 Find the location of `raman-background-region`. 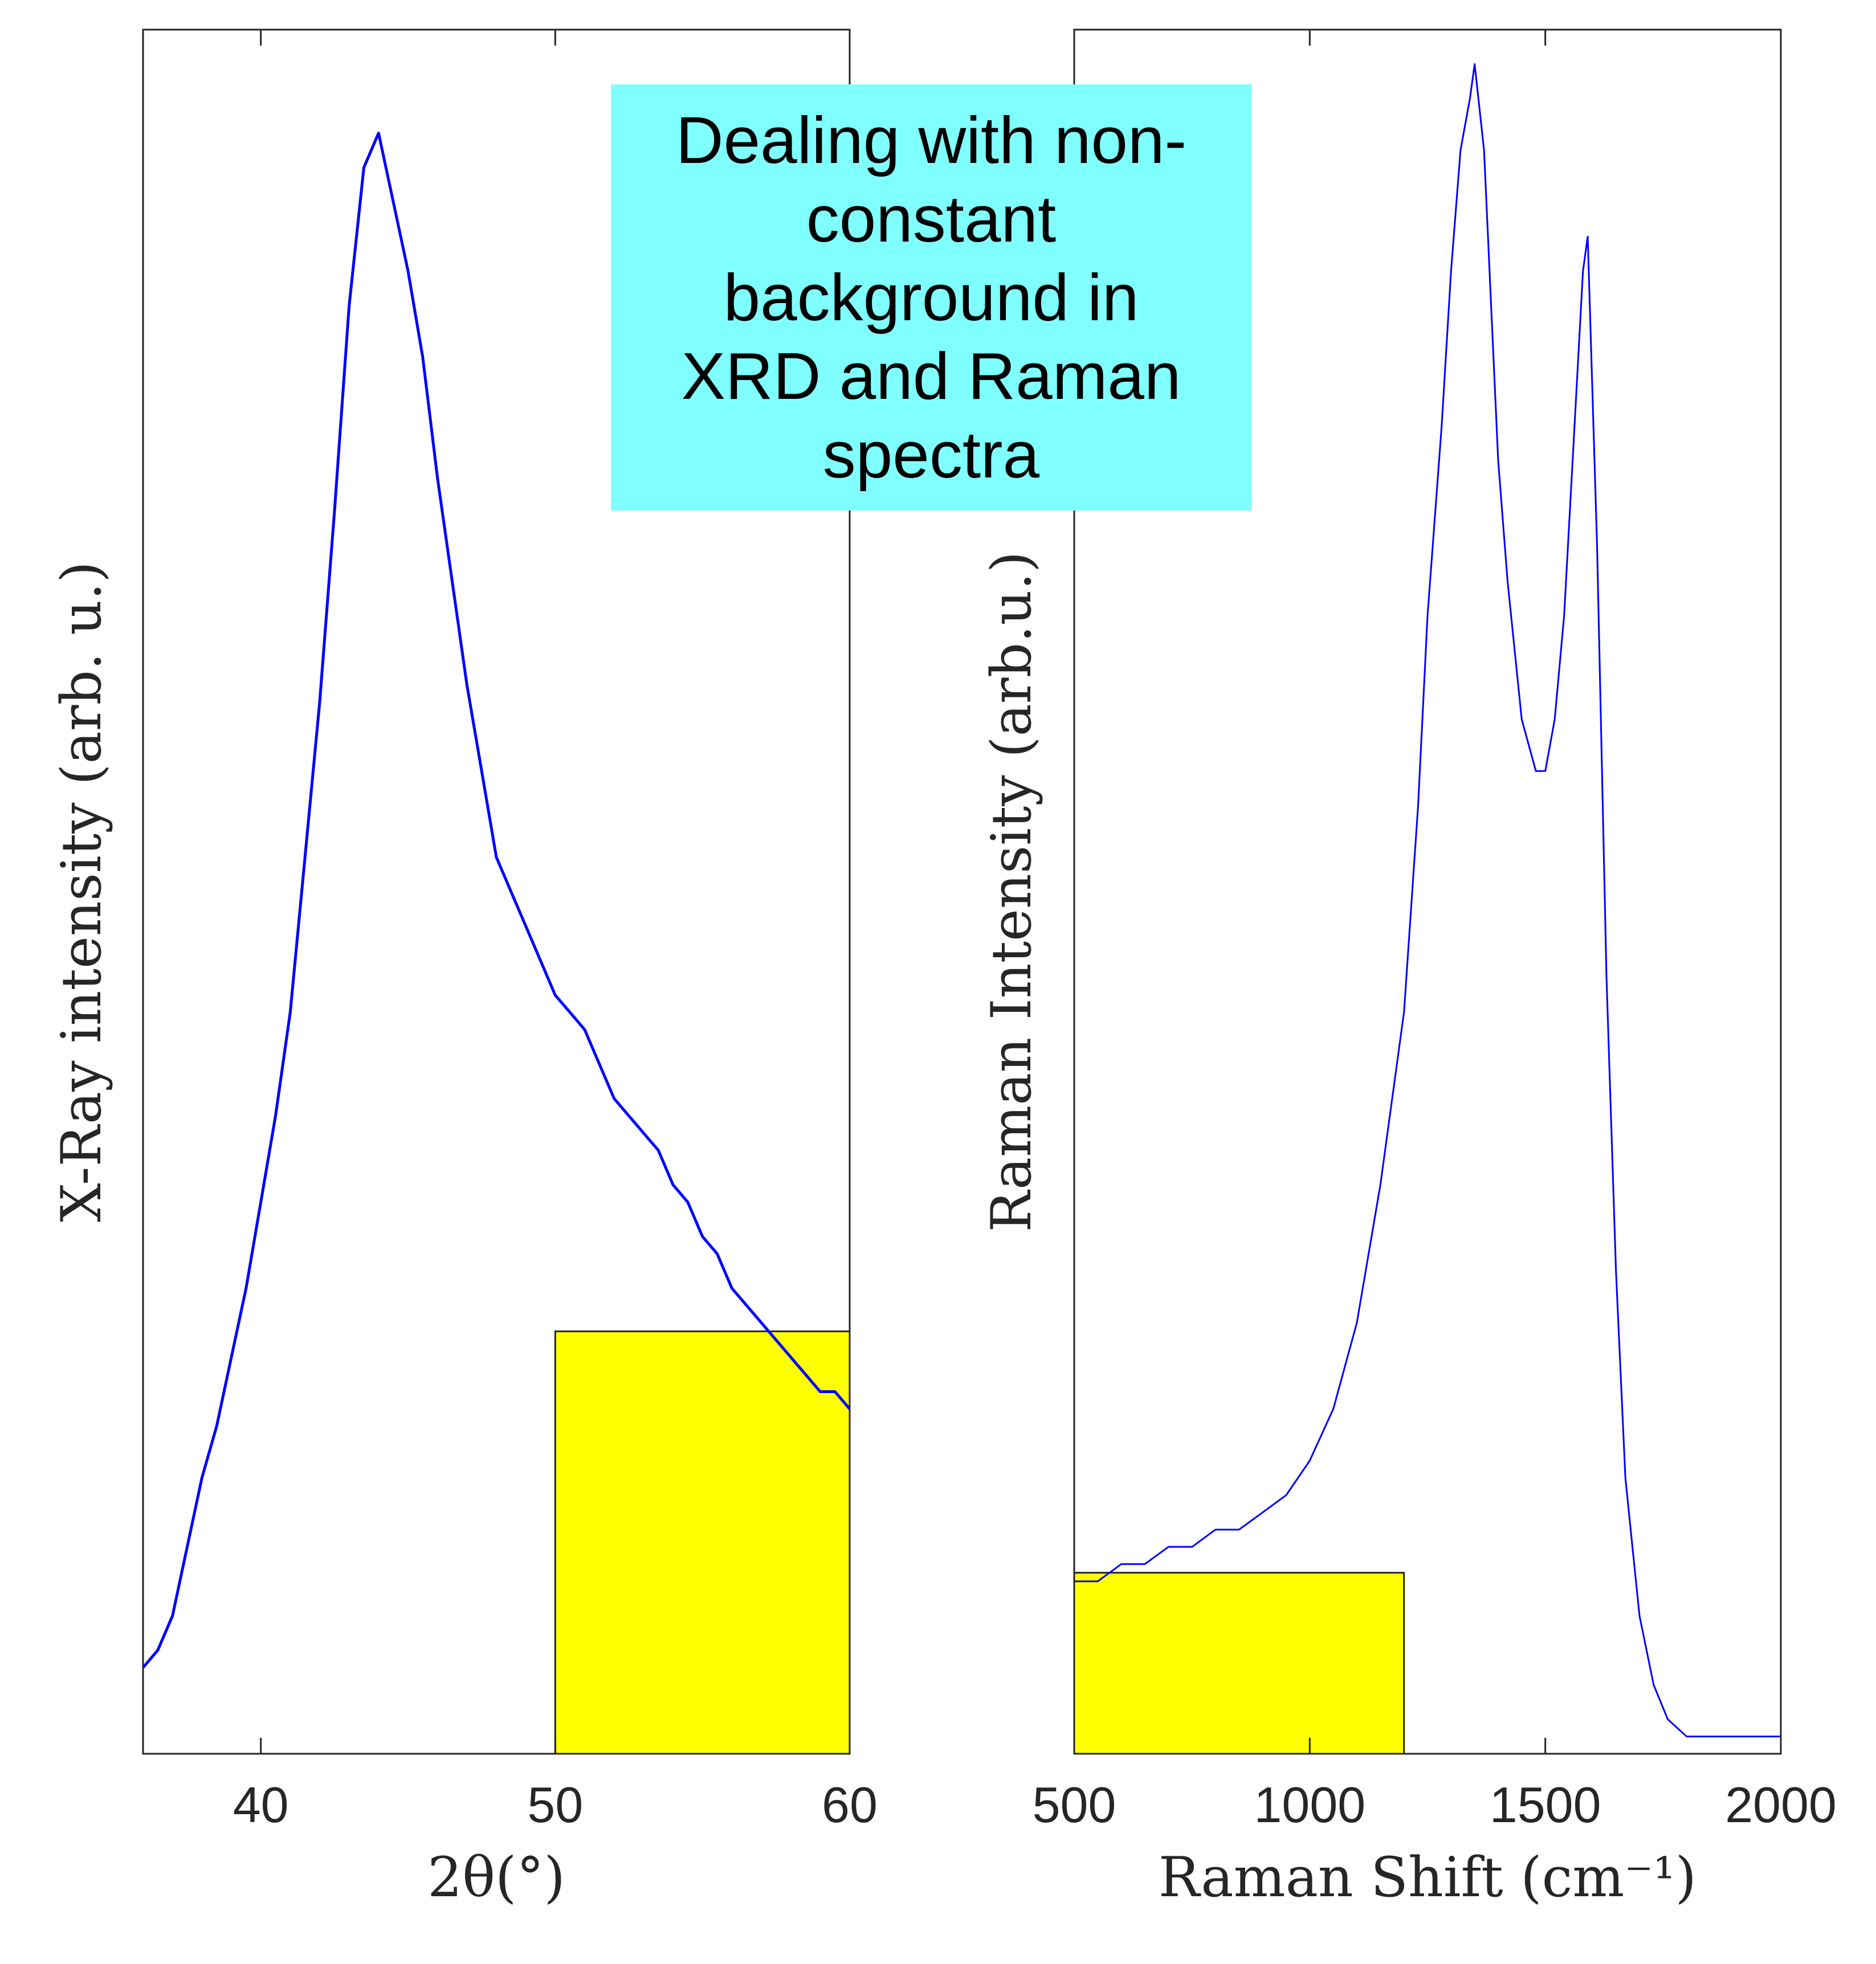

raman-background-region is located at coordinates (1239, 1663).